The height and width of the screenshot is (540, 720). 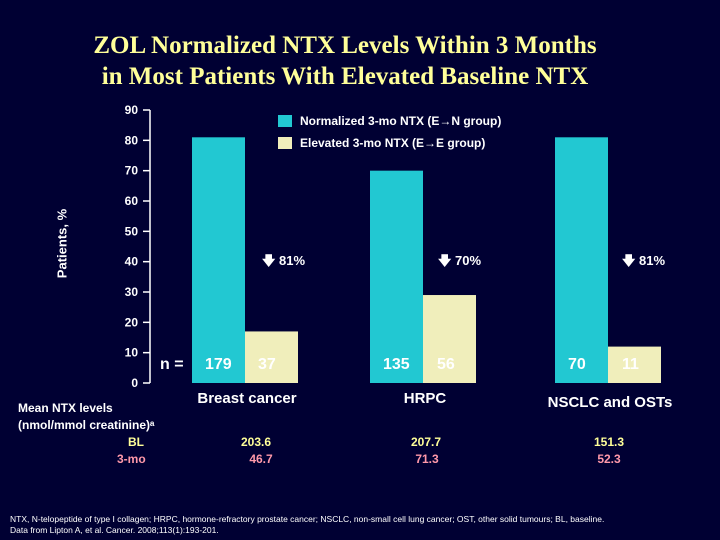 I want to click on y-tick-label-30: 30, so click(x=132, y=292).